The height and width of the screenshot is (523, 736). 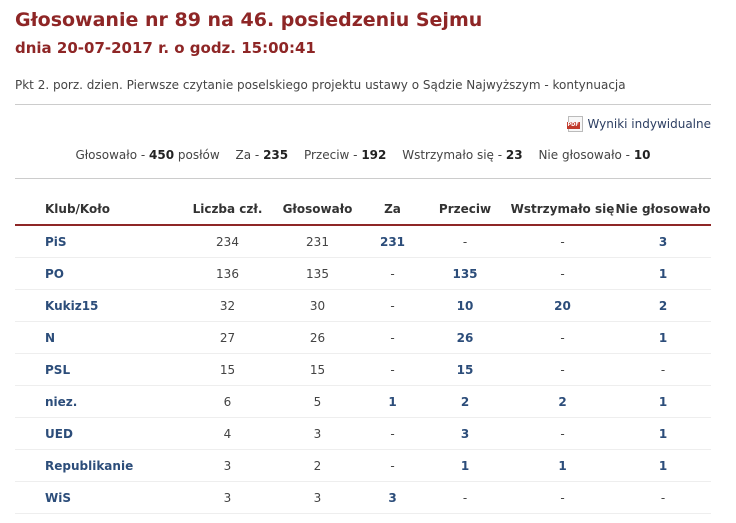 What do you see at coordinates (58, 369) in the screenshot?
I see `club-link: PSL` at bounding box center [58, 369].